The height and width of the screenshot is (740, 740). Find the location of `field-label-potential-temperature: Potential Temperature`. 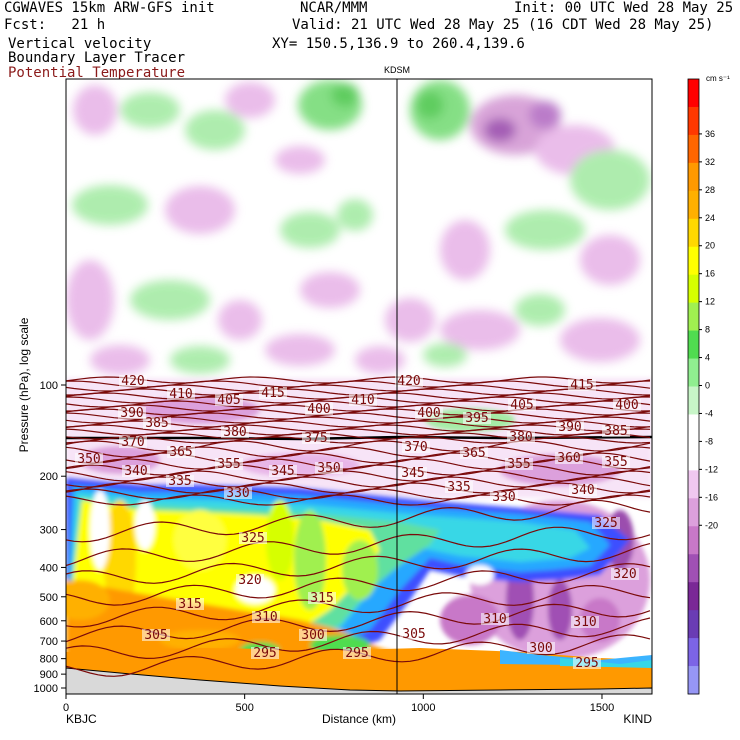

field-label-potential-temperature: Potential Temperature is located at coordinates (97, 73).